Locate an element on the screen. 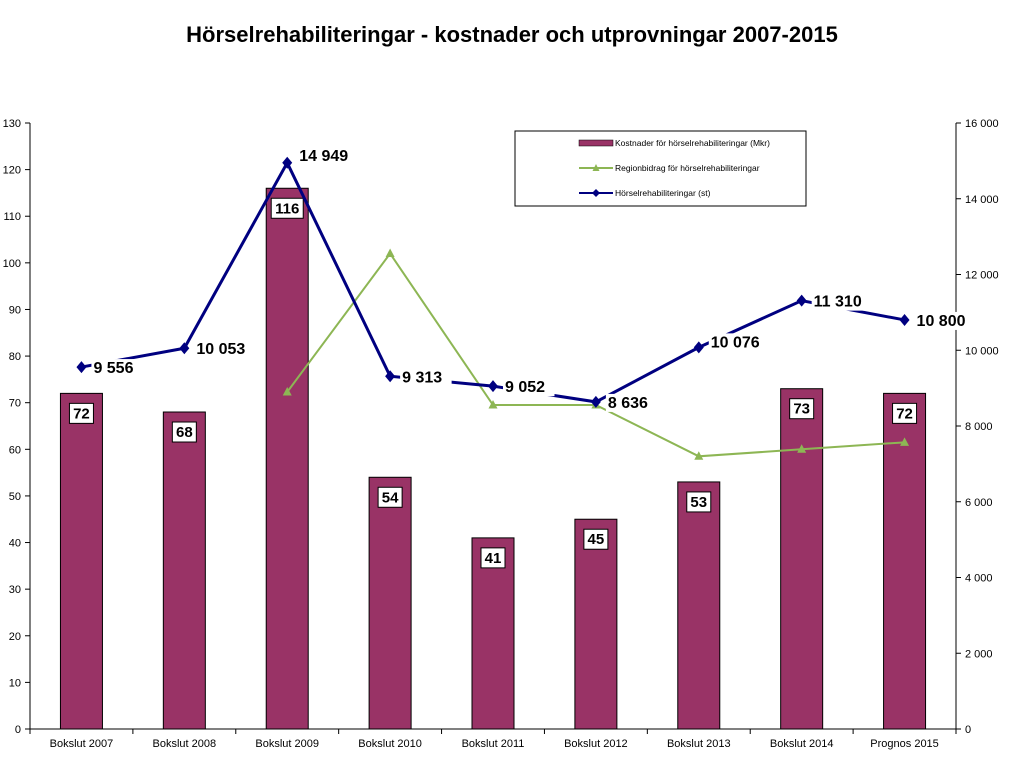 Image resolution: width=1024 pixels, height=780 pixels. left-tick-label: 120 is located at coordinates (12, 171).